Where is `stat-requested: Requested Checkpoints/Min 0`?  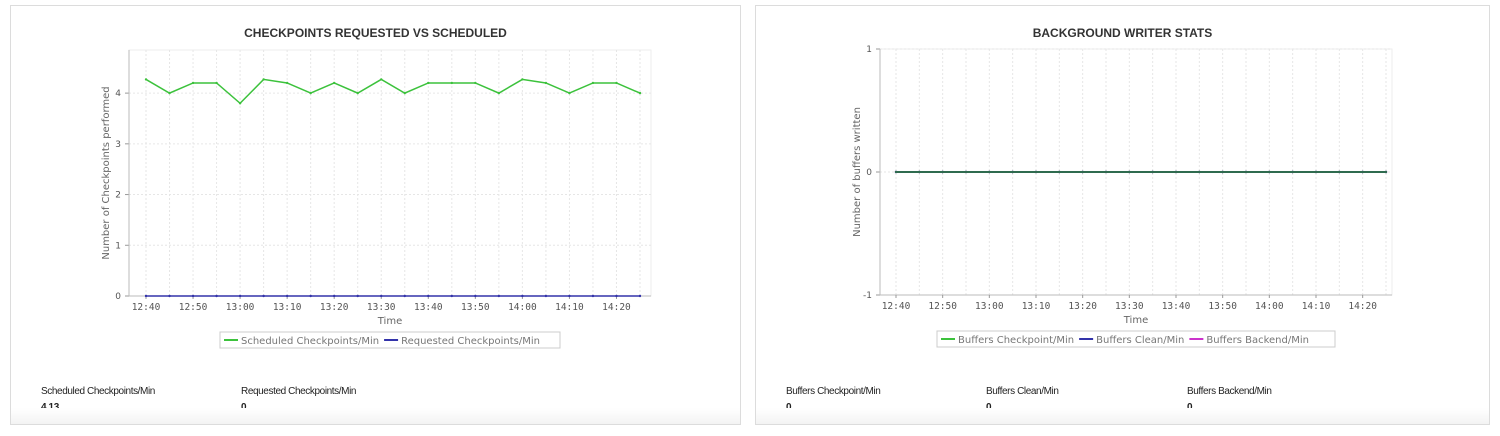
stat-requested: Requested Checkpoints/Min 0 is located at coordinates (298, 399).